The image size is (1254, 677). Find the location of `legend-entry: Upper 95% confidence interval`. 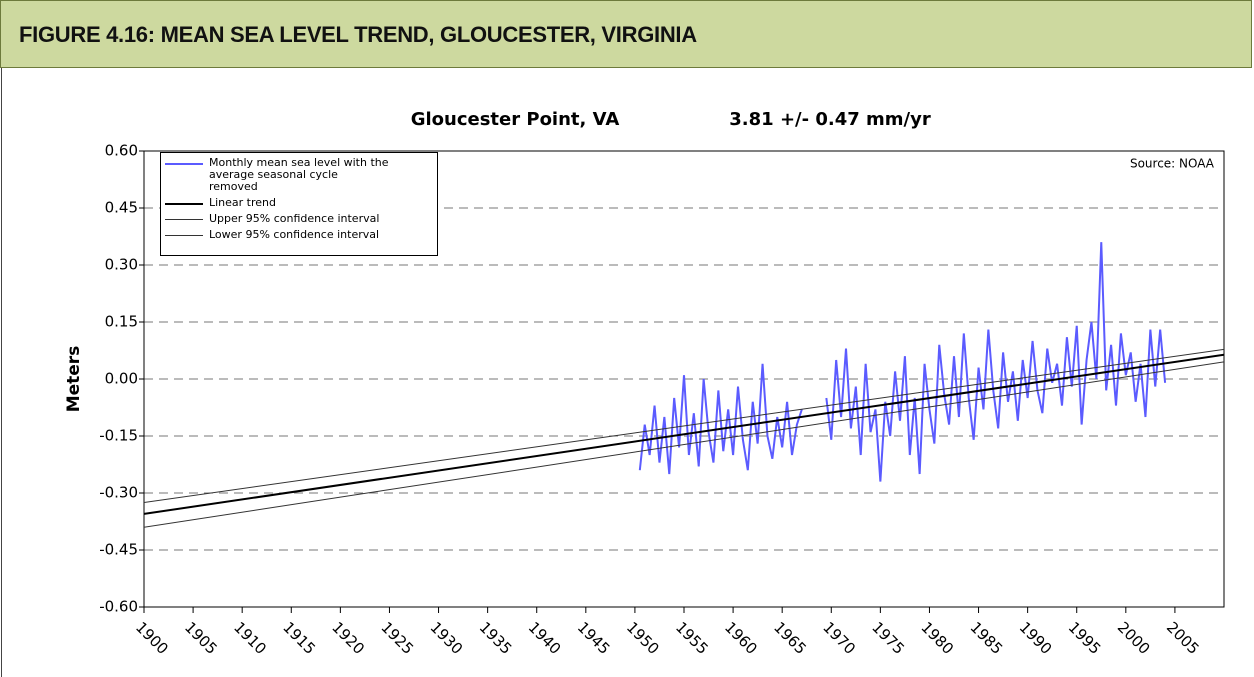

legend-entry: Upper 95% confidence interval is located at coordinates (299, 219).